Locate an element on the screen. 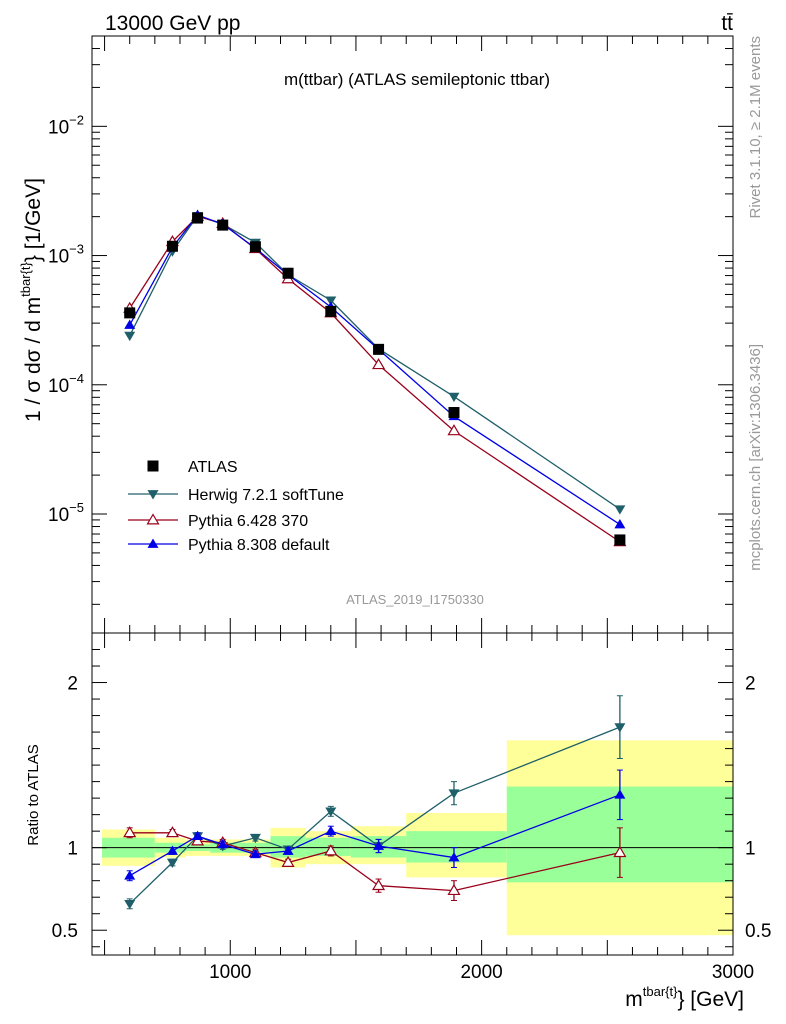  svg-text: 1 / σ dσ / d mtbar{t}} [1/GeV] is located at coordinates (31, 300).